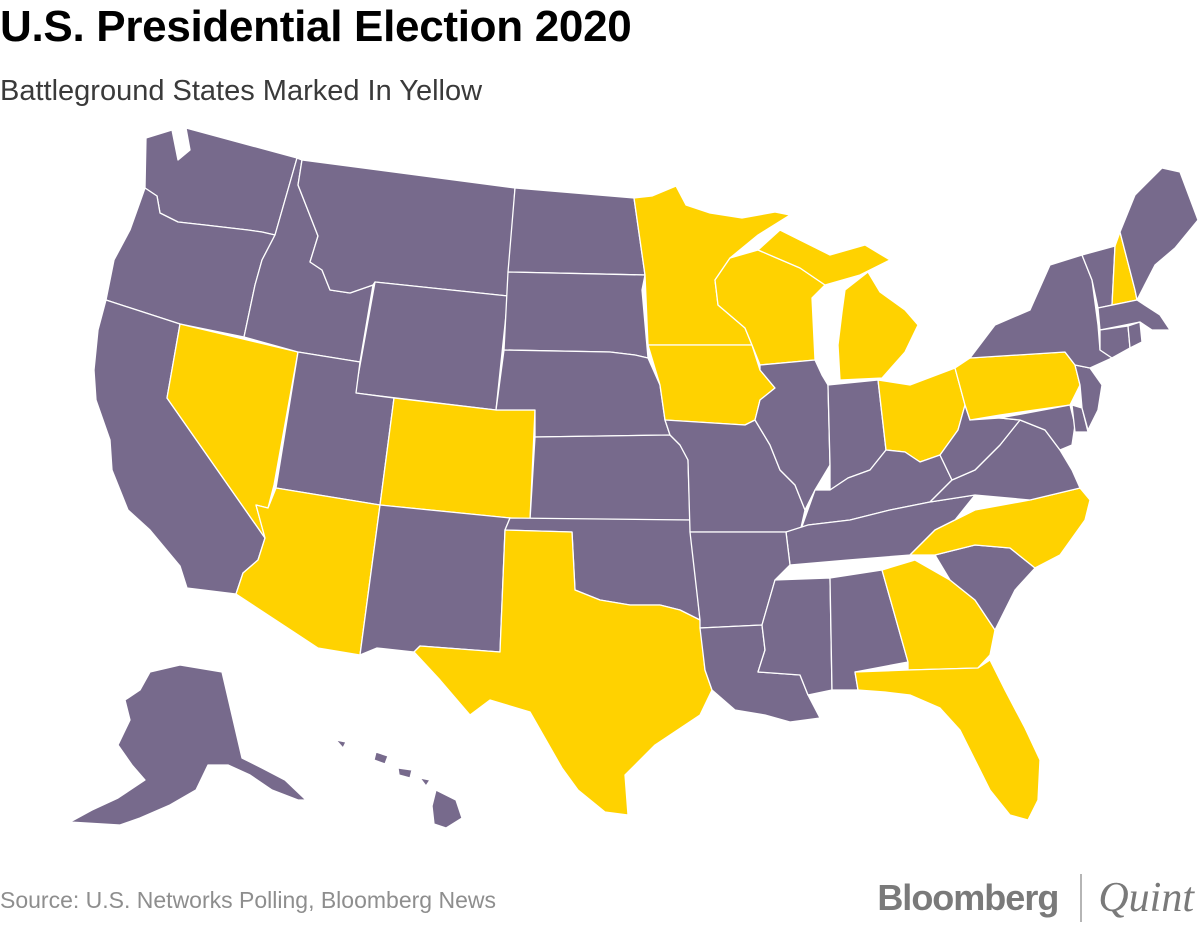 This screenshot has height=930, width=1200. I want to click on state-ks, so click(610, 477).